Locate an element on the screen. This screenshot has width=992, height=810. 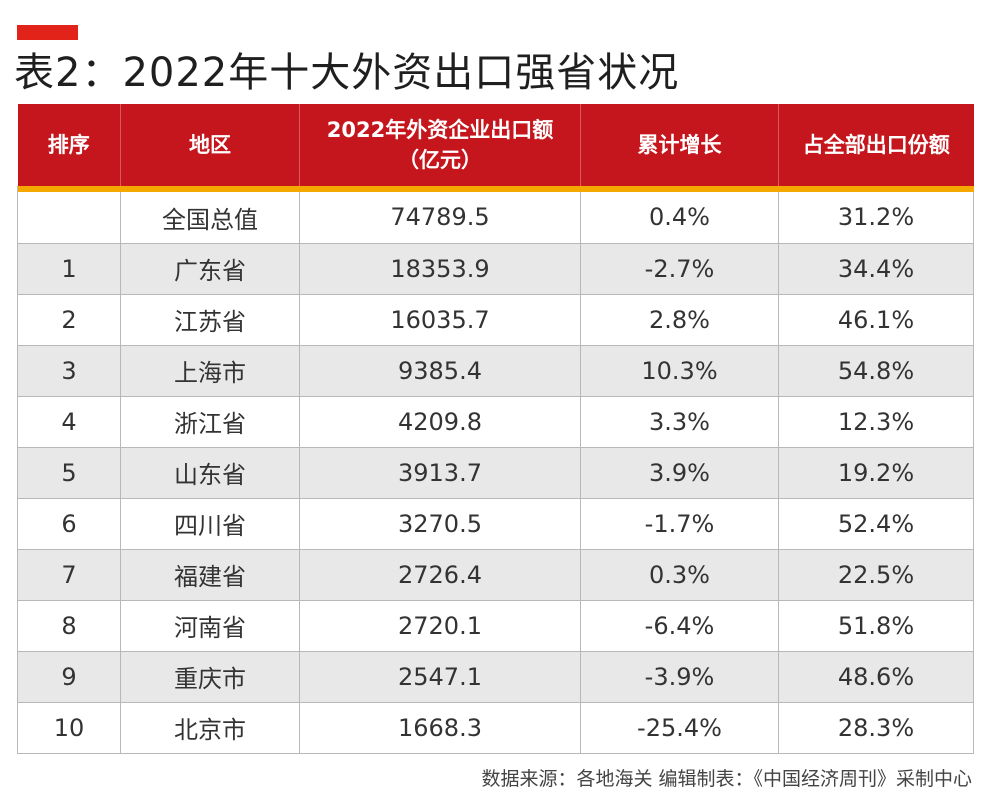
cell-rank: 2 is located at coordinates (69, 320).